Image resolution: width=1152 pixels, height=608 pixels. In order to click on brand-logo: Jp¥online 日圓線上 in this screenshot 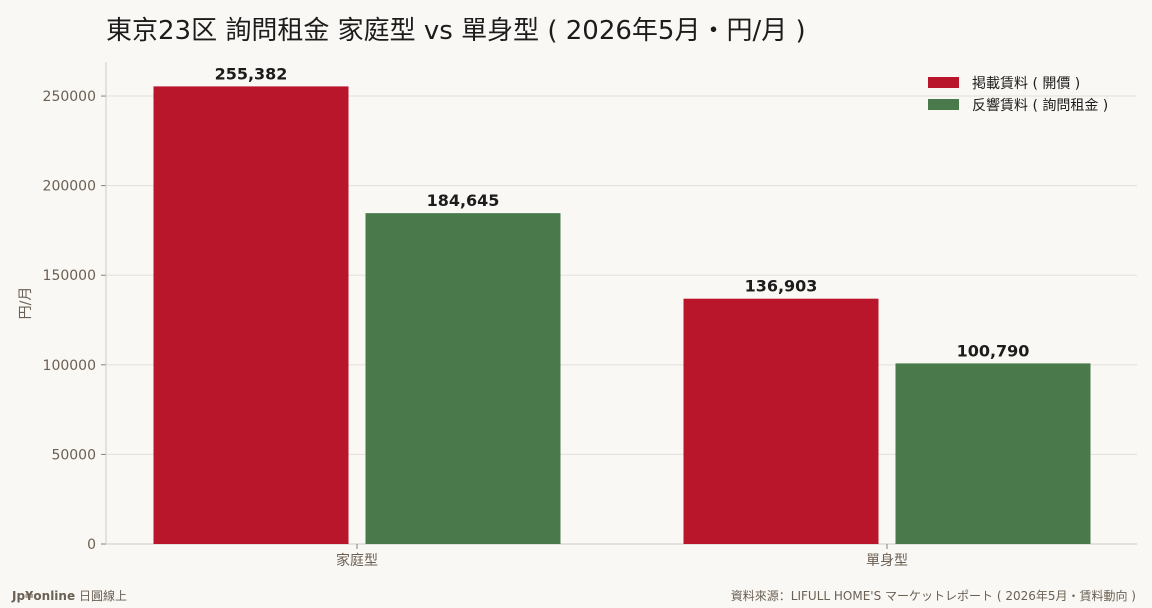, I will do `click(69, 595)`.